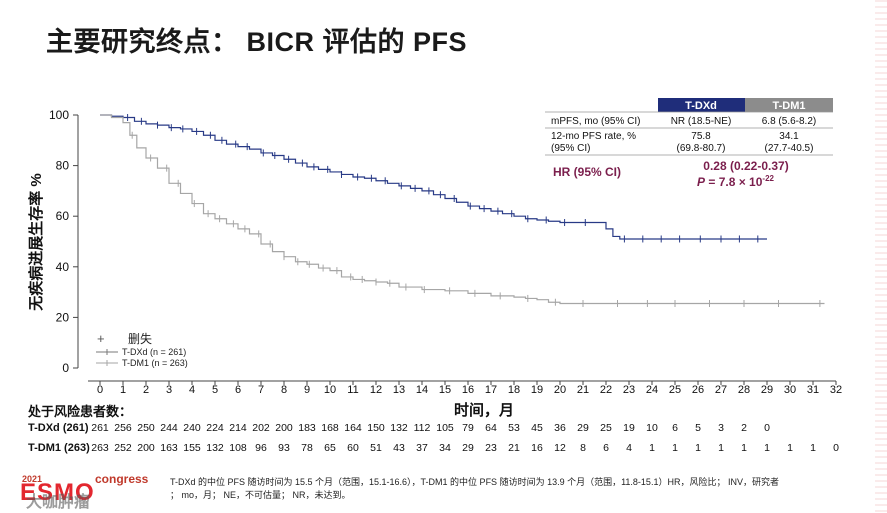 The height and width of the screenshot is (513, 887). Describe the element at coordinates (307, 448) in the screenshot. I see `risk-value: 78` at that location.